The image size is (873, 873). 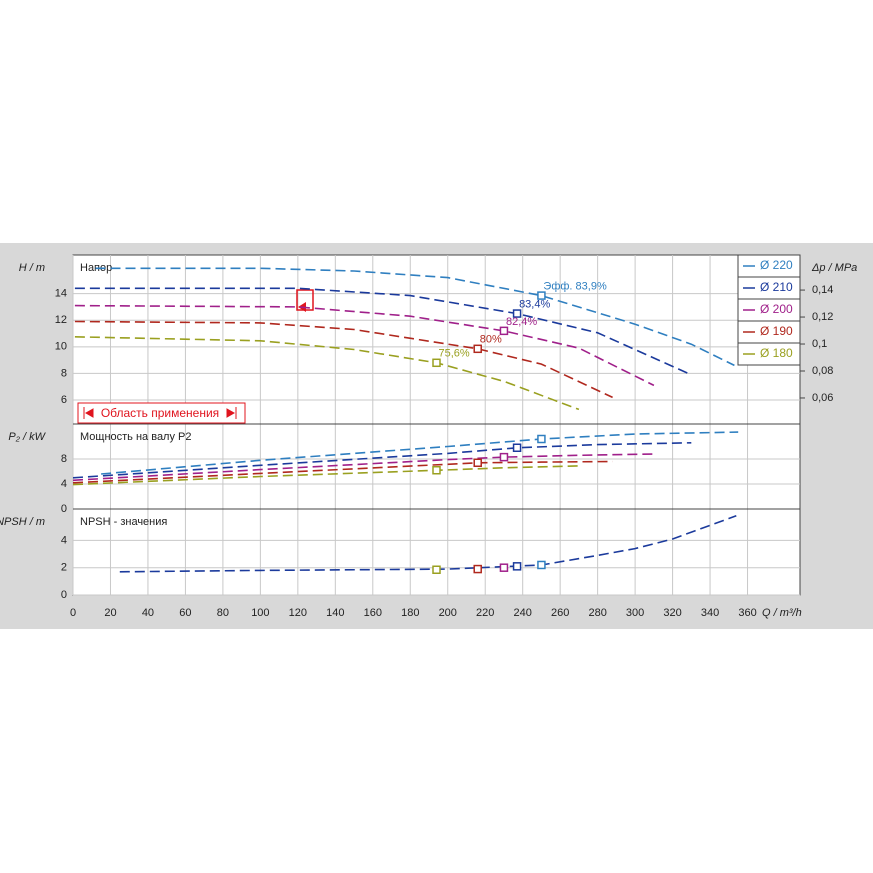 What do you see at coordinates (185, 613) in the screenshot?
I see `x-tick-label: 60` at bounding box center [185, 613].